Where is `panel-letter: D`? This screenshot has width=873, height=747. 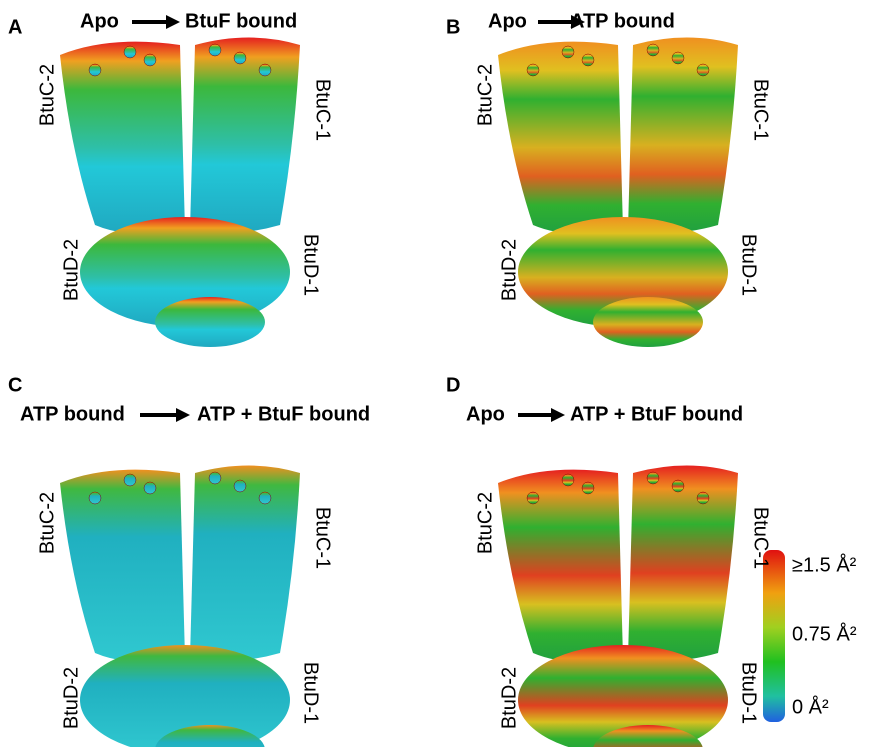 panel-letter: D is located at coordinates (453, 385).